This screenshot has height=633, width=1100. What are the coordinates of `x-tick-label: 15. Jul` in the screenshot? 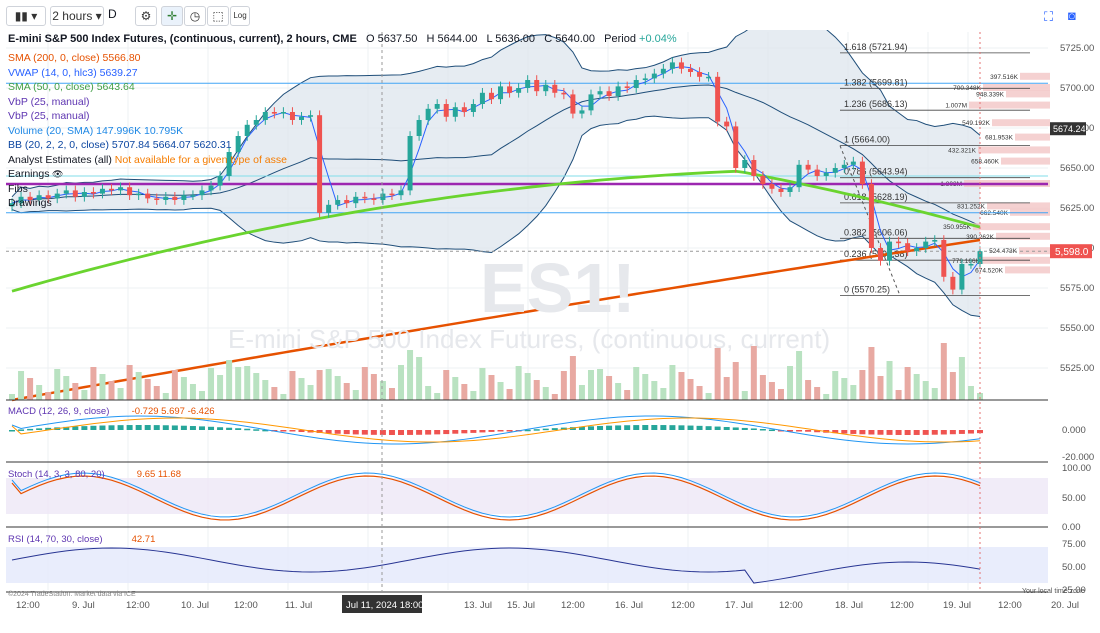 It's located at (521, 605).